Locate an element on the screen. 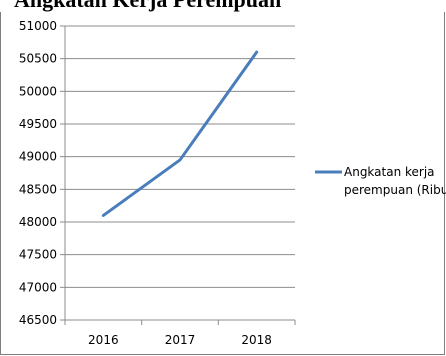  chart-title: Angkatan Kerja Perempuan is located at coordinates (229, 6).